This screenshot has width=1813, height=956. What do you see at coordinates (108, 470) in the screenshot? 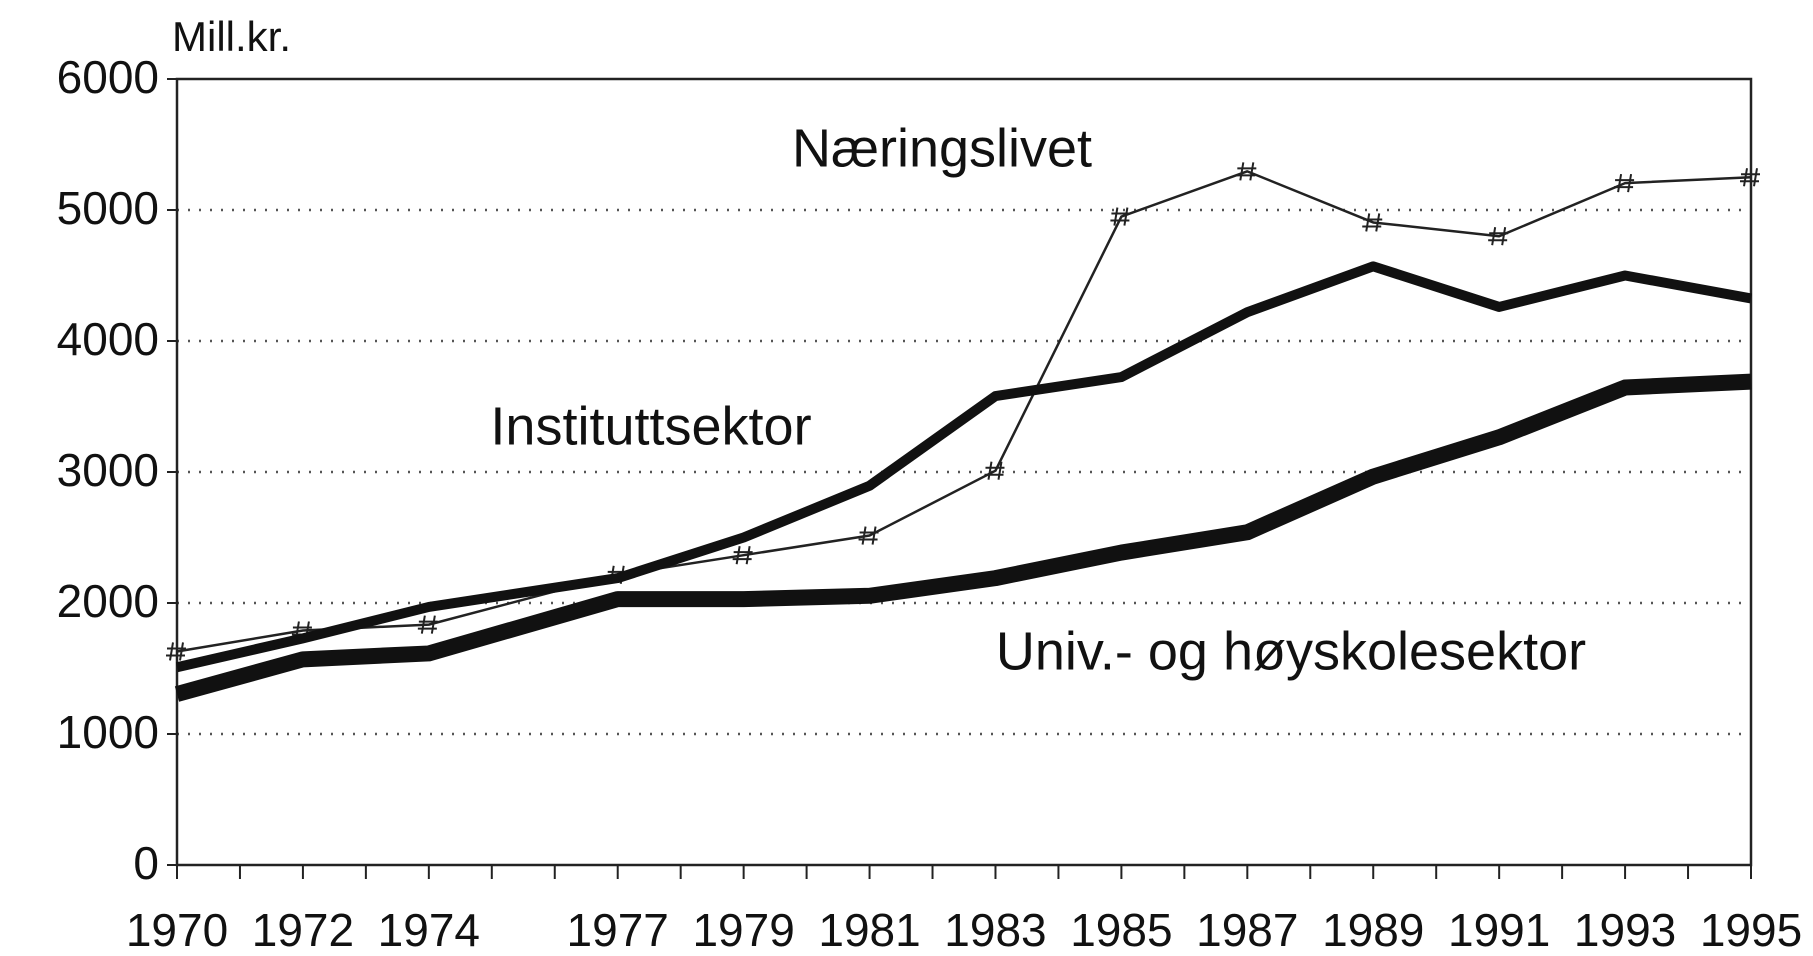
I see `y-tick-label: 3000` at bounding box center [108, 470].